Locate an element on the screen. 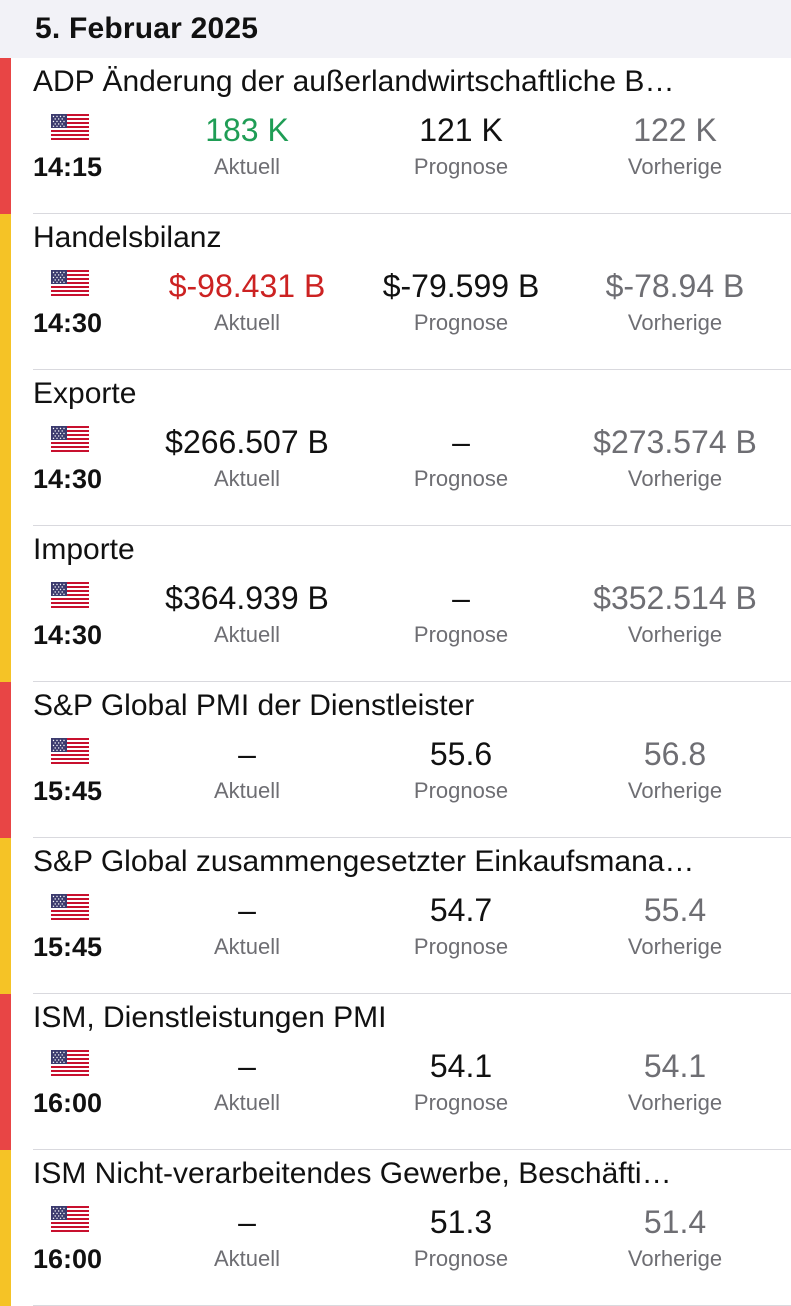 This screenshot has height=1306, width=791. previous-column: $352.514 B Vorherige is located at coordinates (675, 615).